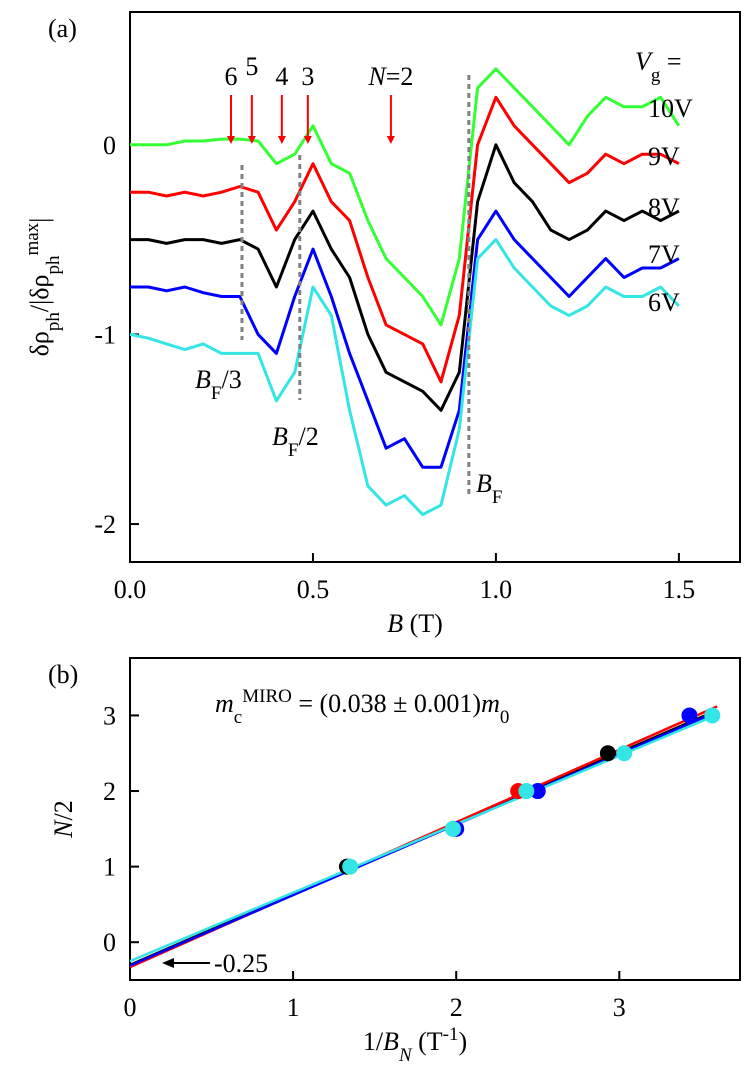  I want to click on x-axis-label: B (T), so click(415, 623).